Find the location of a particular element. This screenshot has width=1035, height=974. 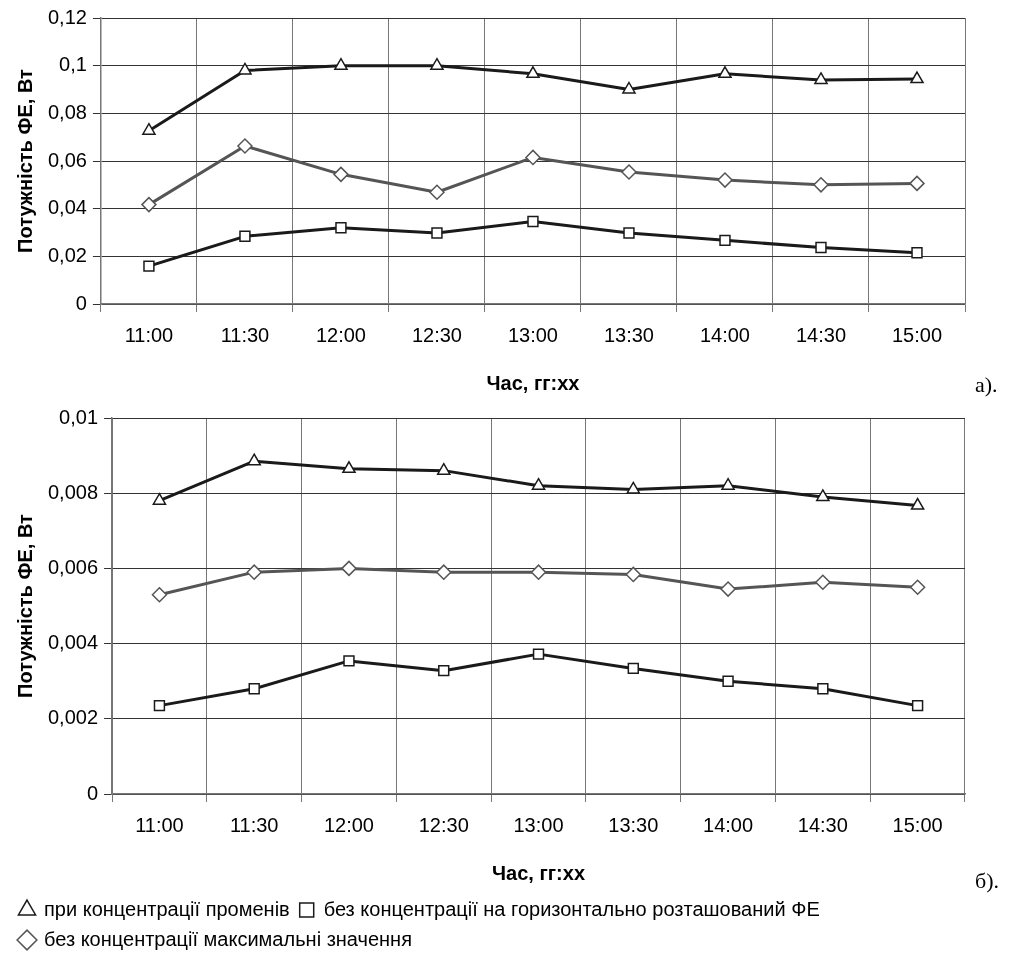

y-tick-label: 0,12 is located at coordinates (67, 16).